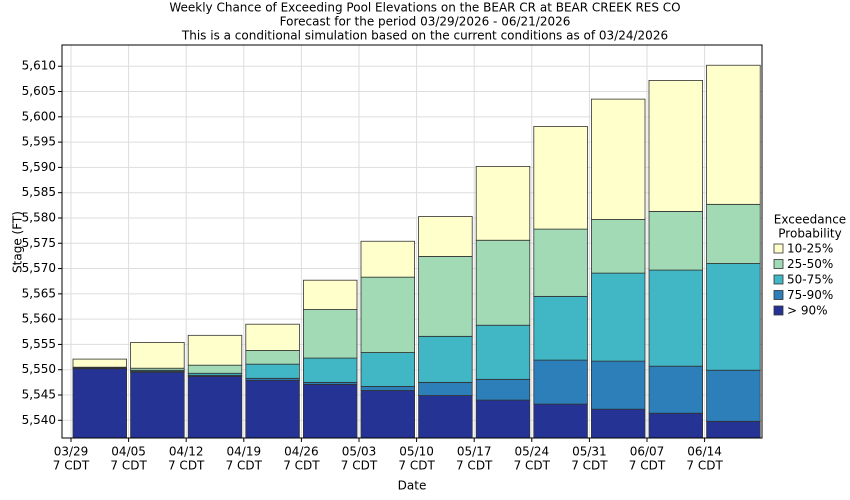  What do you see at coordinates (39, 66) in the screenshot?
I see `y-tick-label: 5,610` at bounding box center [39, 66].